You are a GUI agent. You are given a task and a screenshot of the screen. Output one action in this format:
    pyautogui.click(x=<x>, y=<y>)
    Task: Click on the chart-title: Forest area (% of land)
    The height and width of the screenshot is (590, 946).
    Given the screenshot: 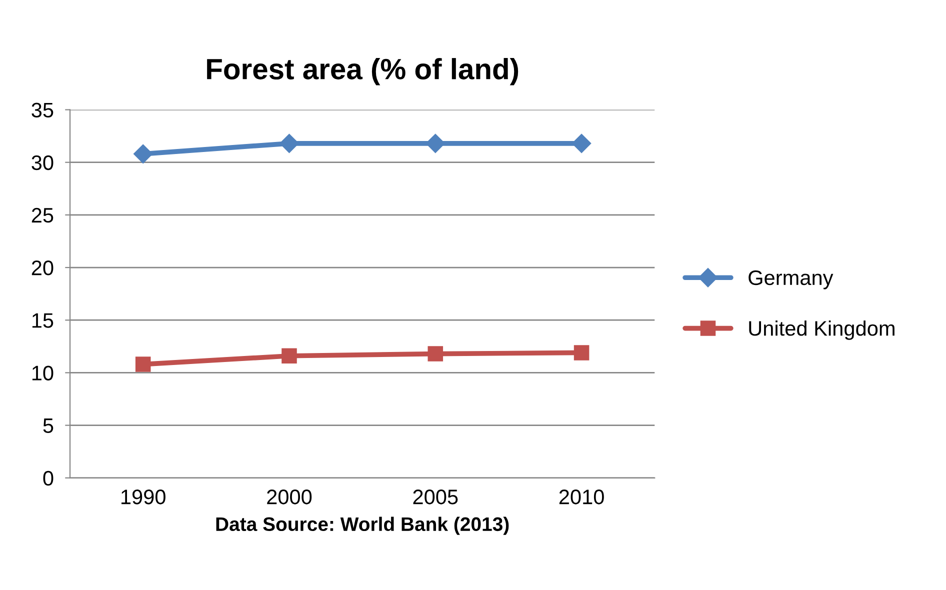 What is the action you would take?
    pyautogui.click(x=362, y=72)
    